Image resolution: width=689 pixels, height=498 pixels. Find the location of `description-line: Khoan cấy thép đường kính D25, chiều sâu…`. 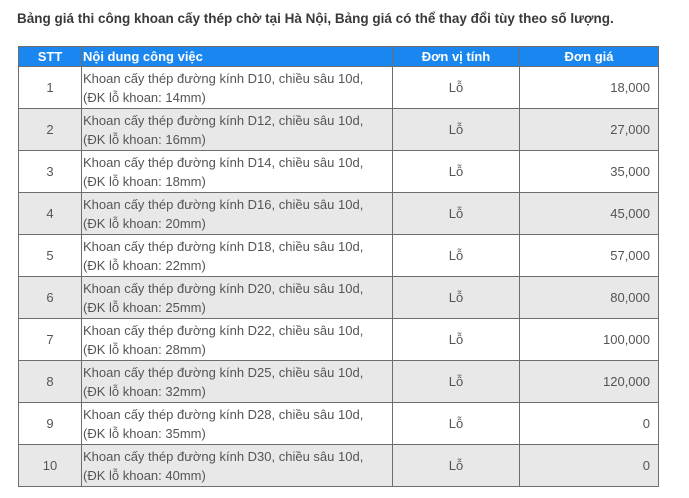

description-line: Khoan cấy thép đường kính D25, chiều sâu… is located at coordinates (223, 372).